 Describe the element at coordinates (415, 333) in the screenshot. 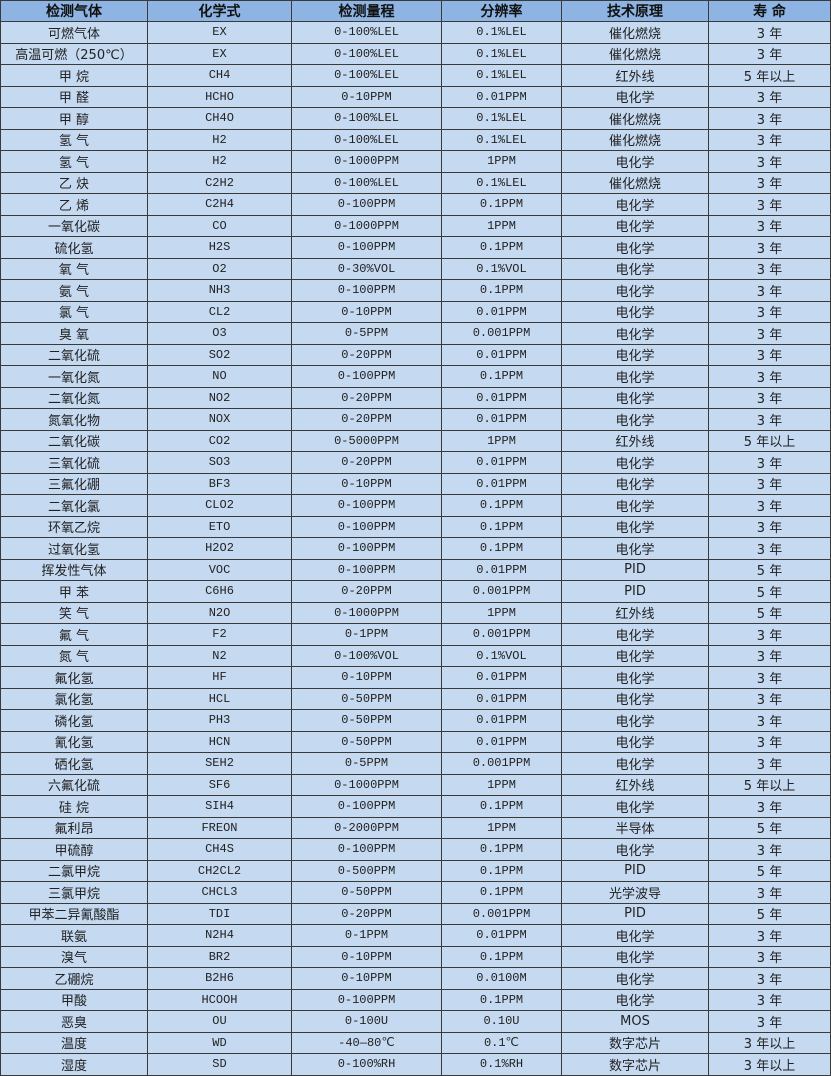

I see `table-row: 臭 氧 O3 0-5PPM 0.001PPM 电化学 3 年` at that location.